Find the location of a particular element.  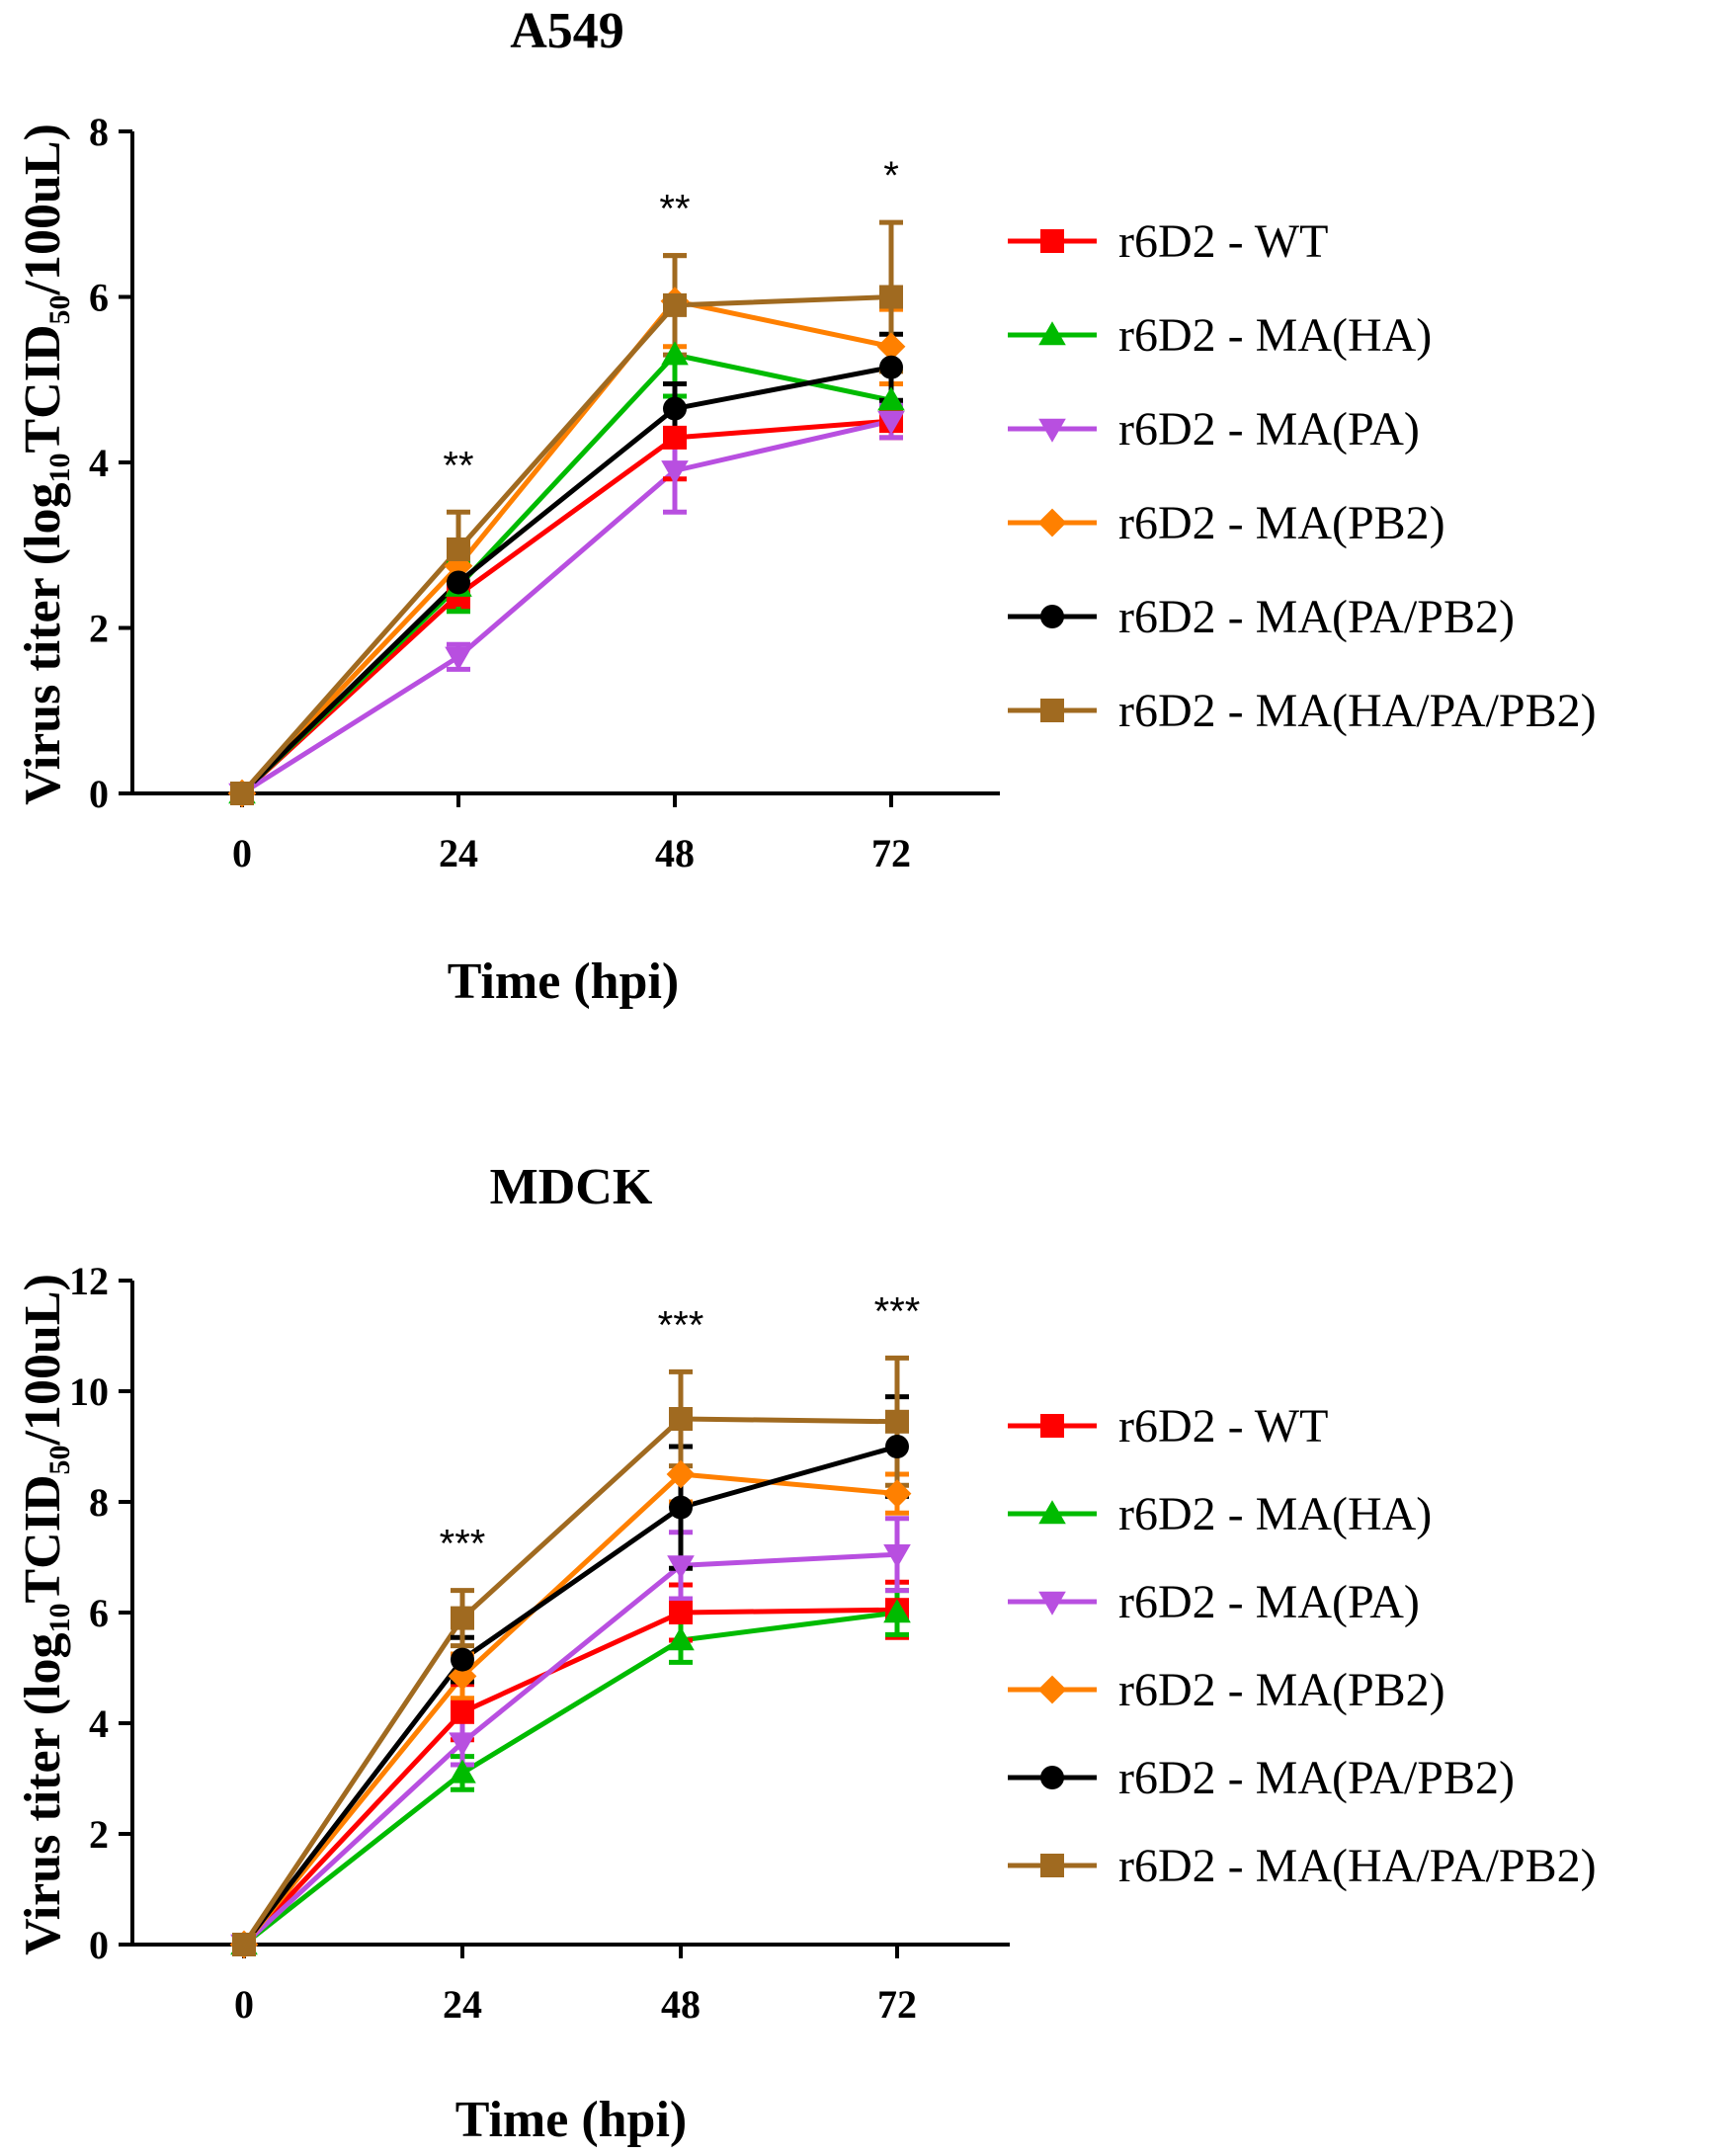

chart-title: A549 is located at coordinates (567, 31).